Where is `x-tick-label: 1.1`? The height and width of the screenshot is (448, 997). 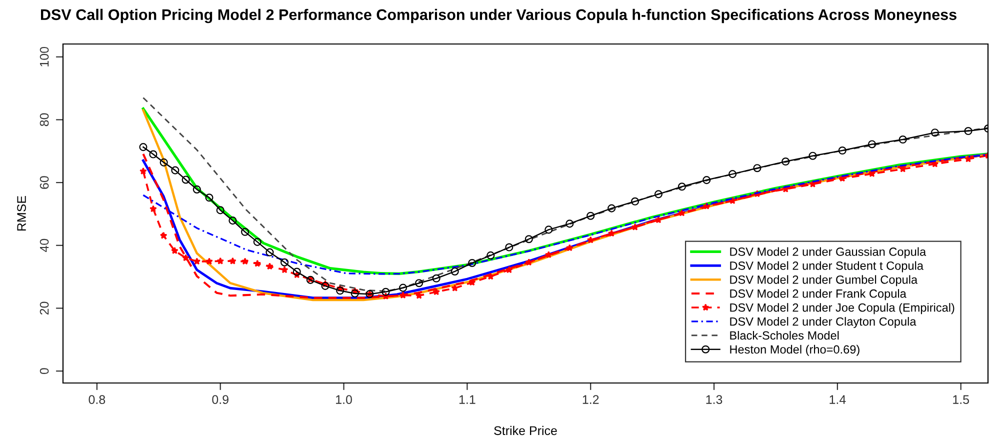 x-tick-label: 1.1 is located at coordinates (467, 399).